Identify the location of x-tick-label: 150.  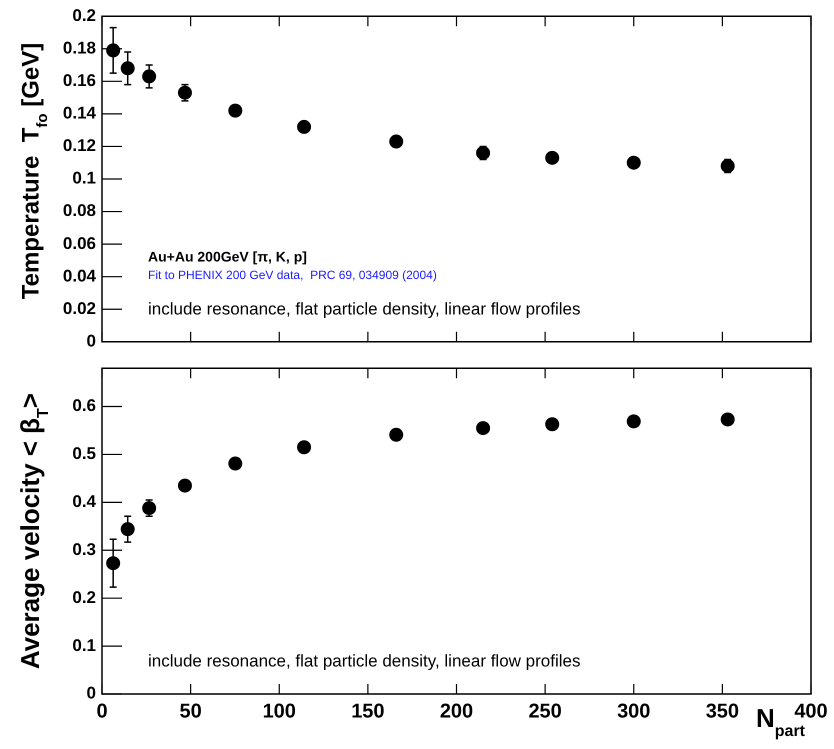
(368, 711).